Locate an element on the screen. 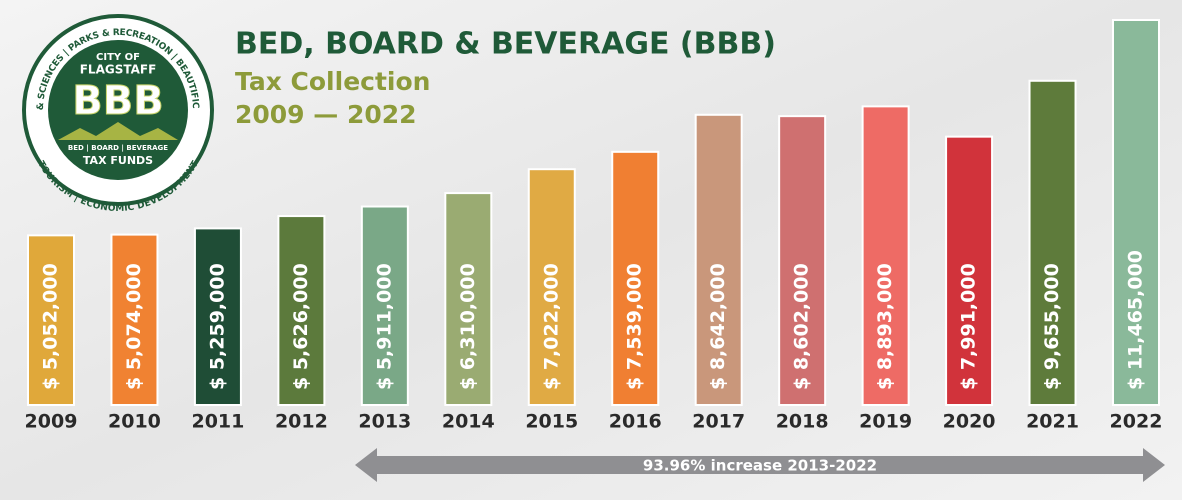  value-label: $ 5,911,000 is located at coordinates (384, 326).